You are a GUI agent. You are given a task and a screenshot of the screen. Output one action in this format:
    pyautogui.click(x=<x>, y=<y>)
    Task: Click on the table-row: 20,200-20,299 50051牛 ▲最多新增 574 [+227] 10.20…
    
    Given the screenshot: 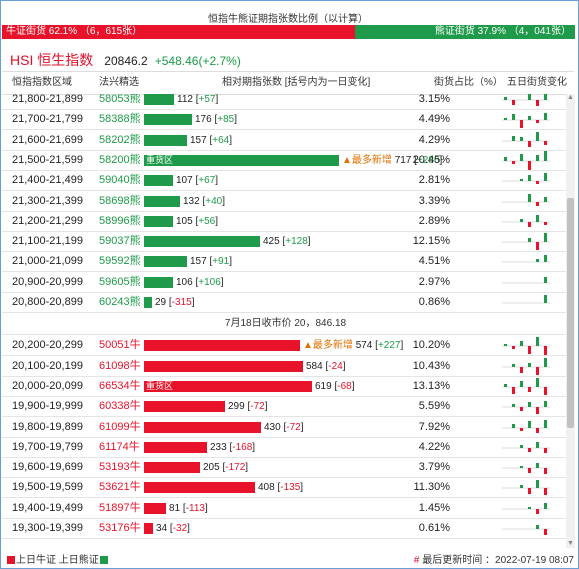 What is the action you would take?
    pyautogui.click(x=285, y=346)
    